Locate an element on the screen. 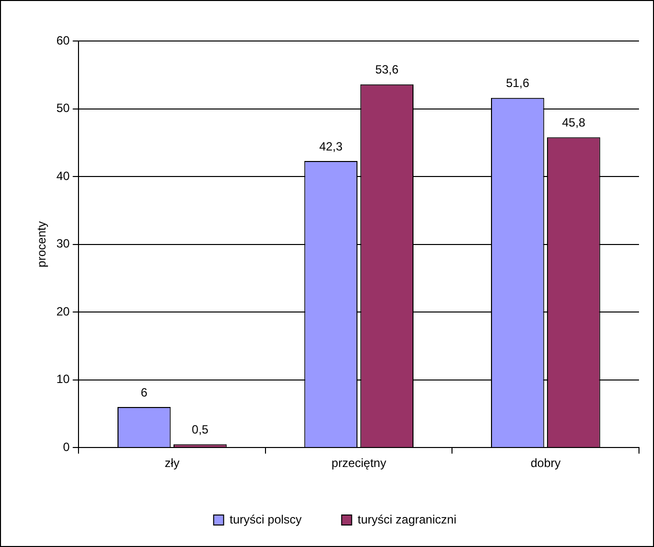 Image resolution: width=654 pixels, height=547 pixels. data-label: 51,6 is located at coordinates (518, 83).